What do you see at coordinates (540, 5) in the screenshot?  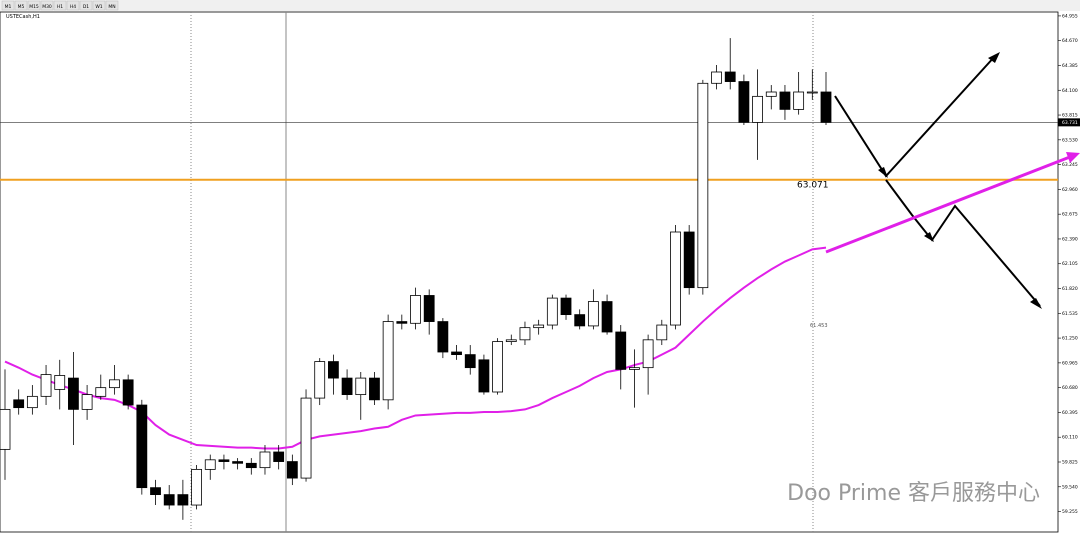 I see `toolbar` at bounding box center [540, 5].